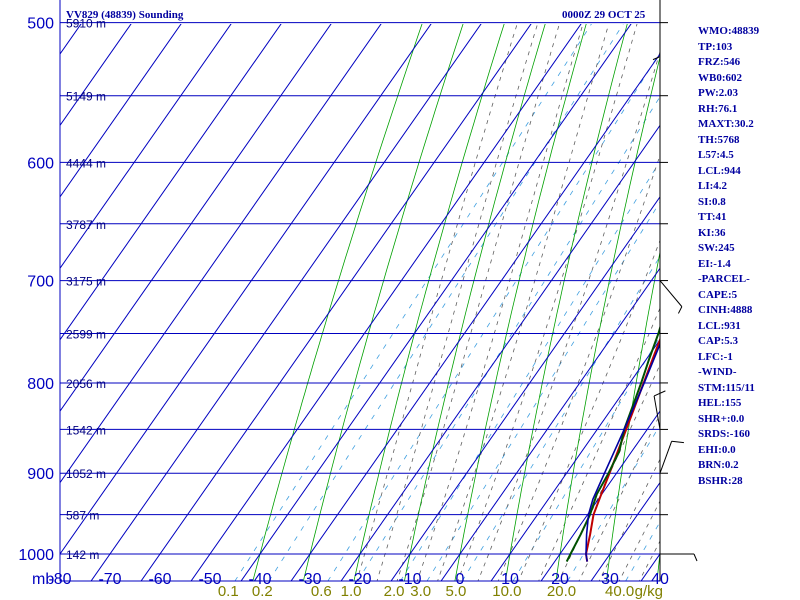 This screenshot has height=600, width=800. What do you see at coordinates (715, 46) in the screenshot?
I see `index-item: TP:103` at bounding box center [715, 46].